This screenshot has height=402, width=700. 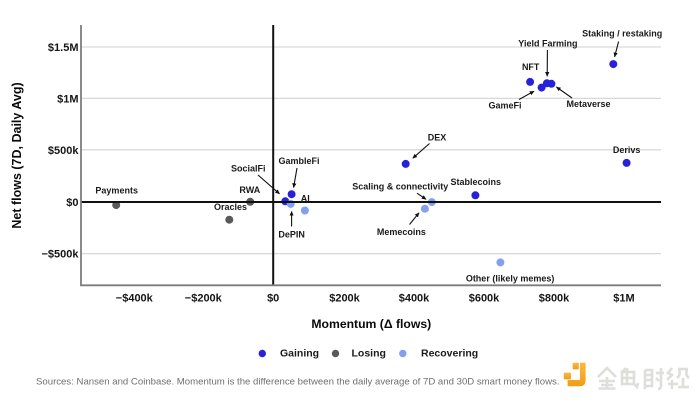 I want to click on svg-text: Staking / restaking, so click(x=622, y=34).